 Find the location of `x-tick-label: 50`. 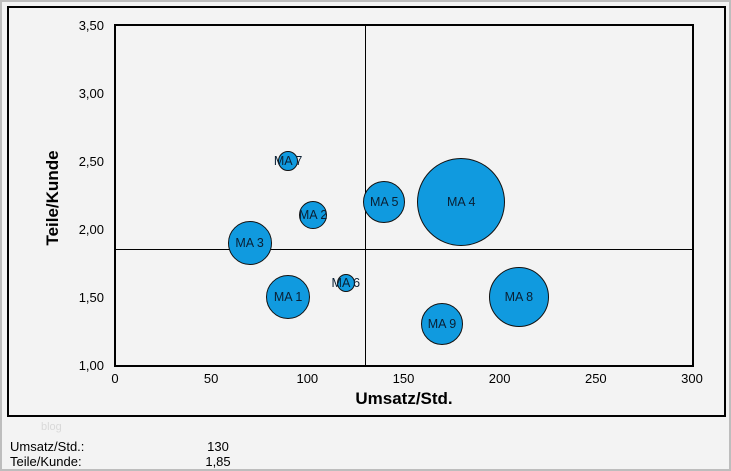

x-tick-label: 50 is located at coordinates (211, 378).